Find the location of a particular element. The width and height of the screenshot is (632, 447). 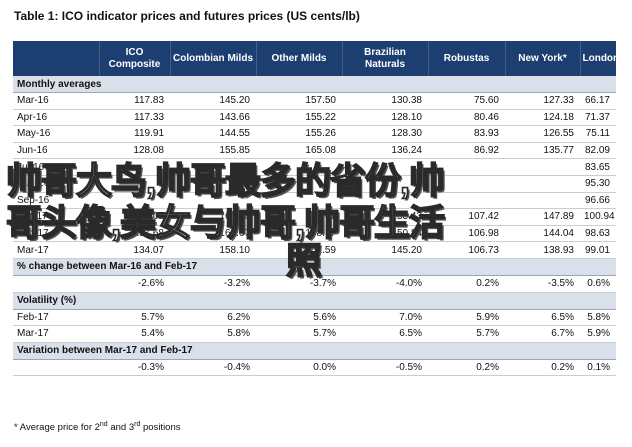

table-cell: 128.10 is located at coordinates (385, 118).